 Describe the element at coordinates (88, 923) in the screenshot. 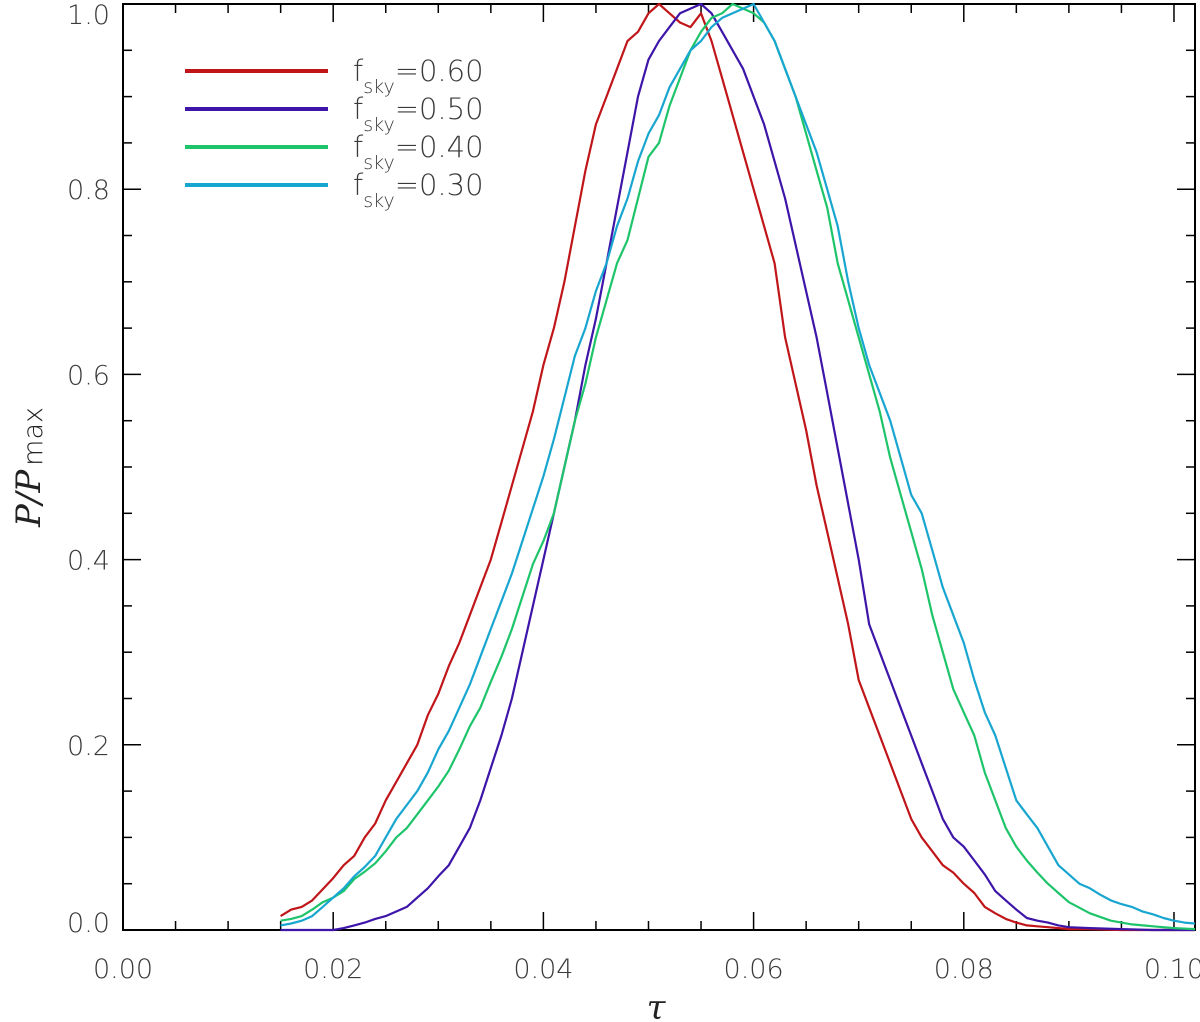

I see `y-tick-label: 0.0` at that location.